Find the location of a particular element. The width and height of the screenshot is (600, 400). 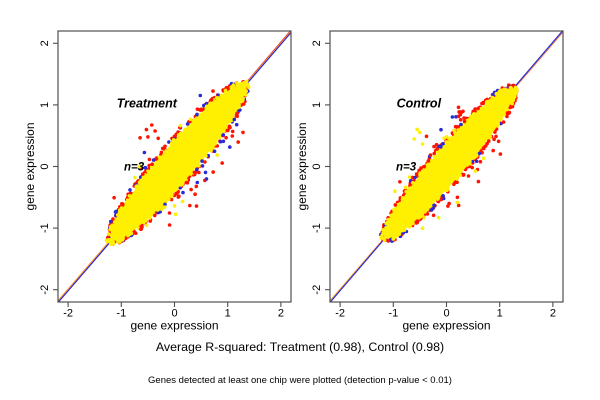

y-tick-label: -1 is located at coordinates (45, 228).